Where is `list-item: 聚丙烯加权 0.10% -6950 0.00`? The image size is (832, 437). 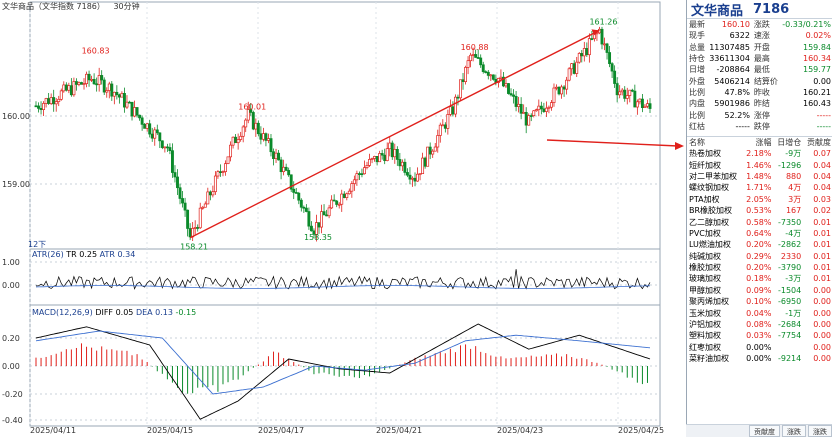 list-item: 聚丙烯加权 0.10% -6950 0.00 is located at coordinates (759, 301).